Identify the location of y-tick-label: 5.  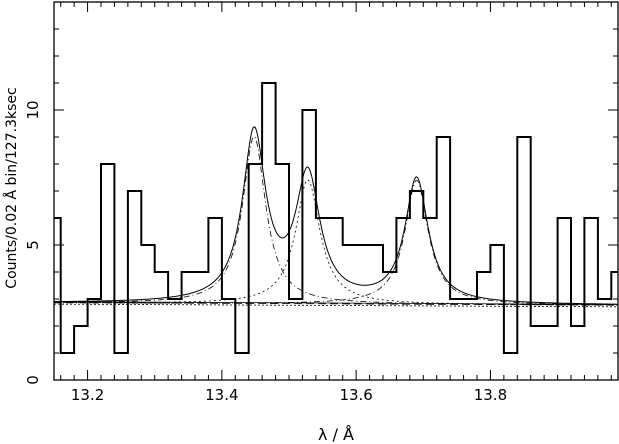
(33, 245).